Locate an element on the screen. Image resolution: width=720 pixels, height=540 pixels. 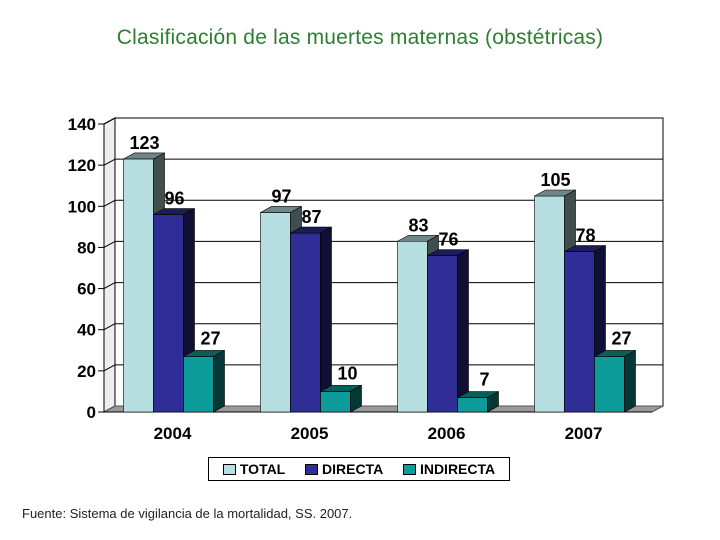
y-tick-label: 40 is located at coordinates (86, 330).